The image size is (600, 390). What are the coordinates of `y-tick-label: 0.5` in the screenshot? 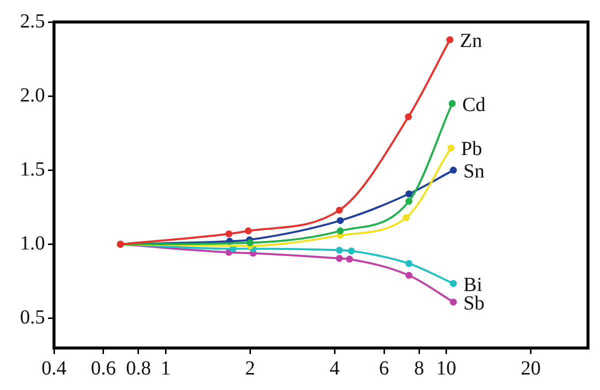 It's located at (32, 317).